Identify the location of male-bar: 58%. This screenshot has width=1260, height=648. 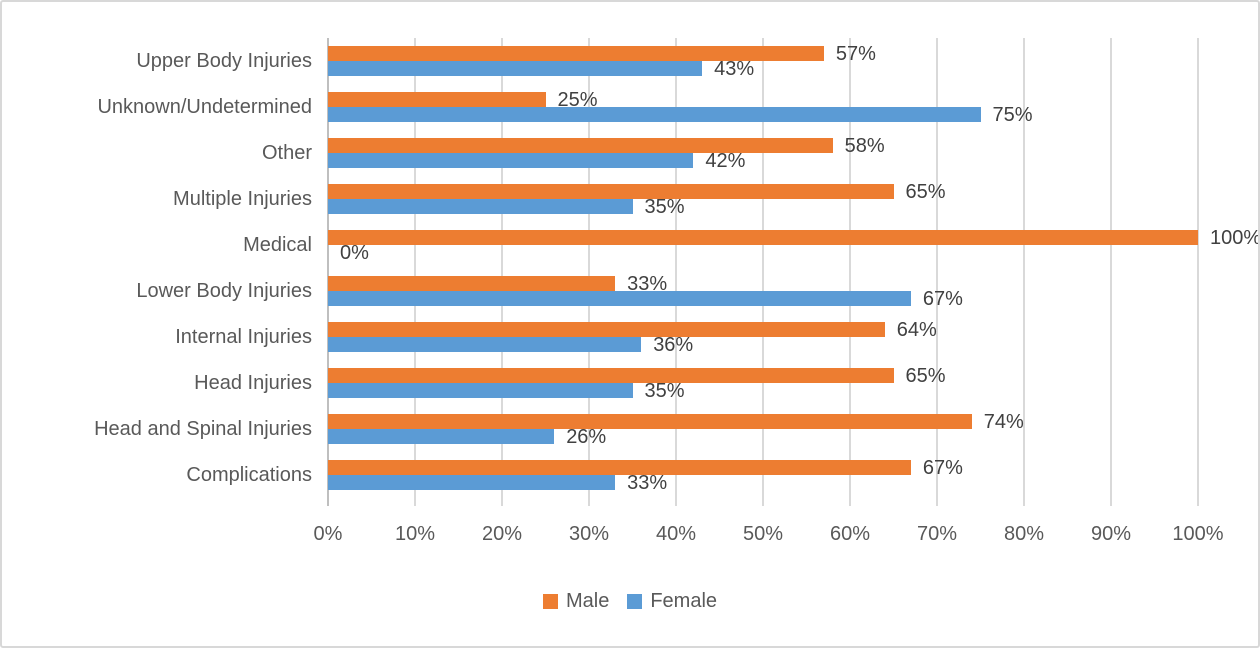
(606, 146).